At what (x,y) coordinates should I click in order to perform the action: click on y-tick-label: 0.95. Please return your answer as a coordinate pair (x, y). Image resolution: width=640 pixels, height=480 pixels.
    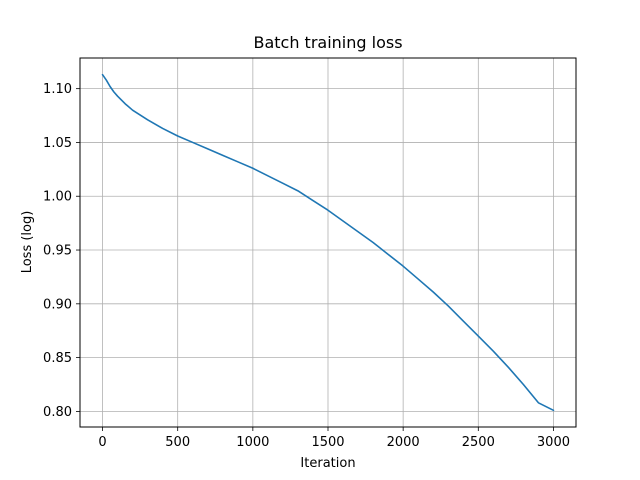
    Looking at the image, I should click on (57, 251).